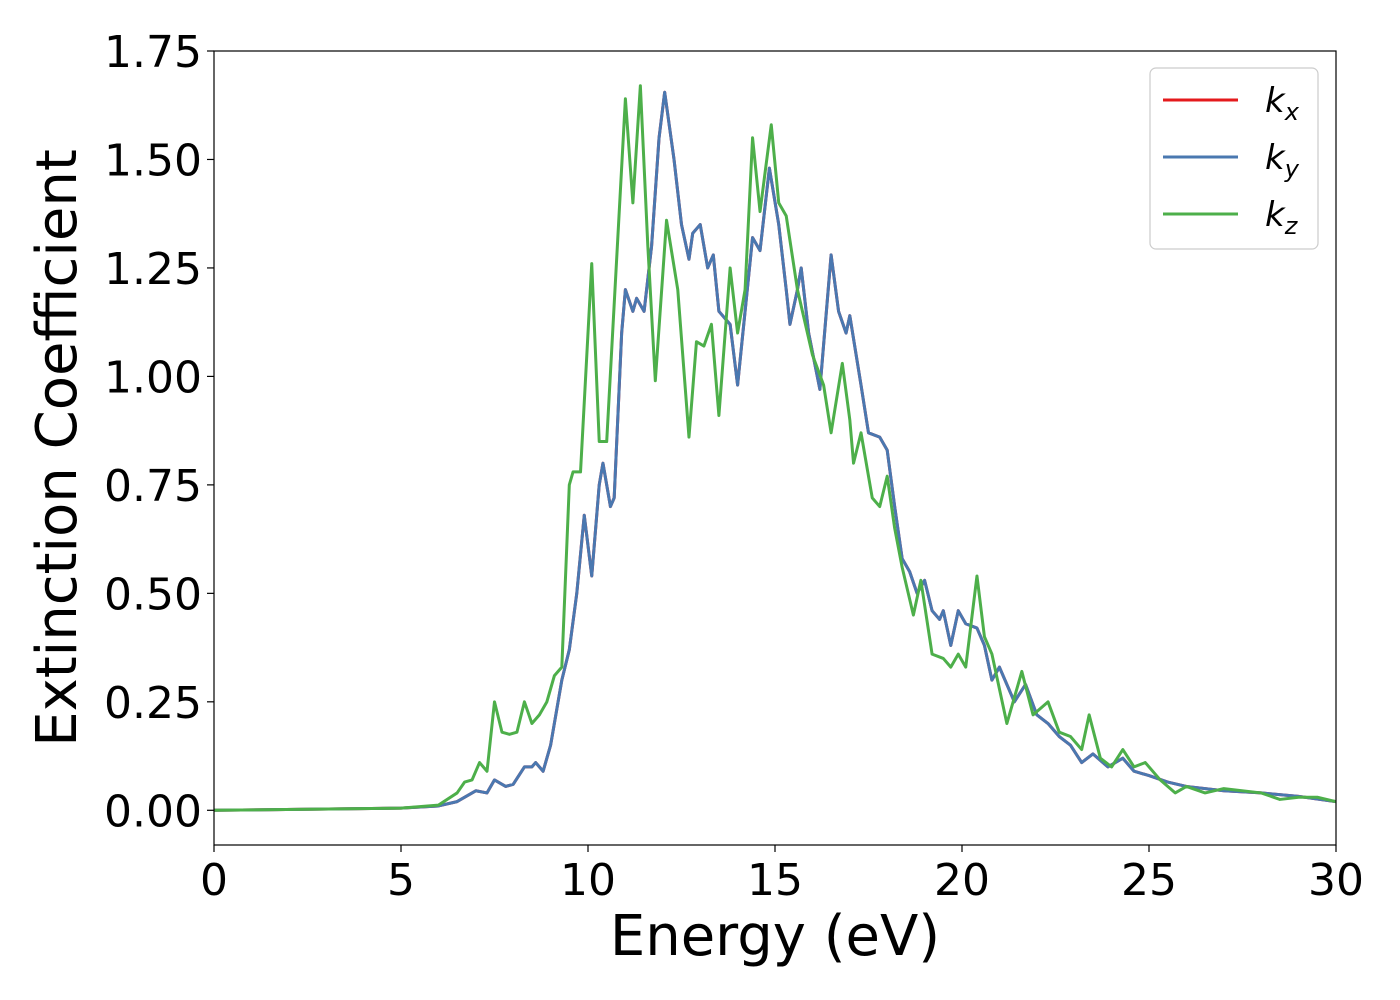  What do you see at coordinates (1149, 880) in the screenshot?
I see `x-tick-label: 25` at bounding box center [1149, 880].